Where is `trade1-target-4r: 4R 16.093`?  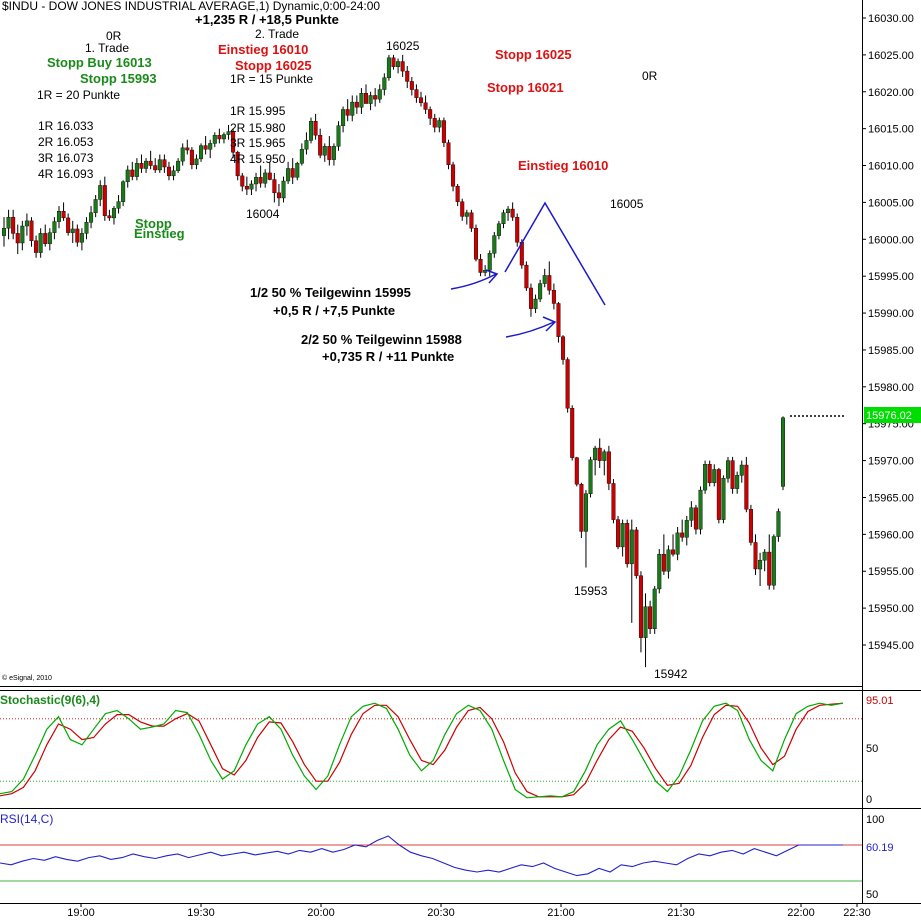 trade1-target-4r: 4R 16.093 is located at coordinates (66, 174).